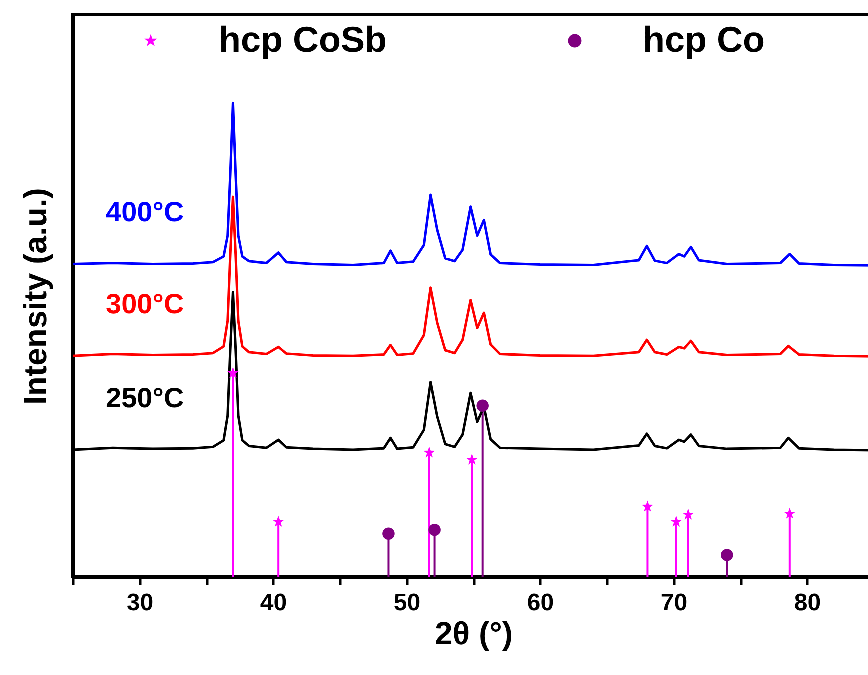 Image resolution: width=868 pixels, height=675 pixels. Describe the element at coordinates (474, 634) in the screenshot. I see `x-axis-title: 2θ (°)` at that location.